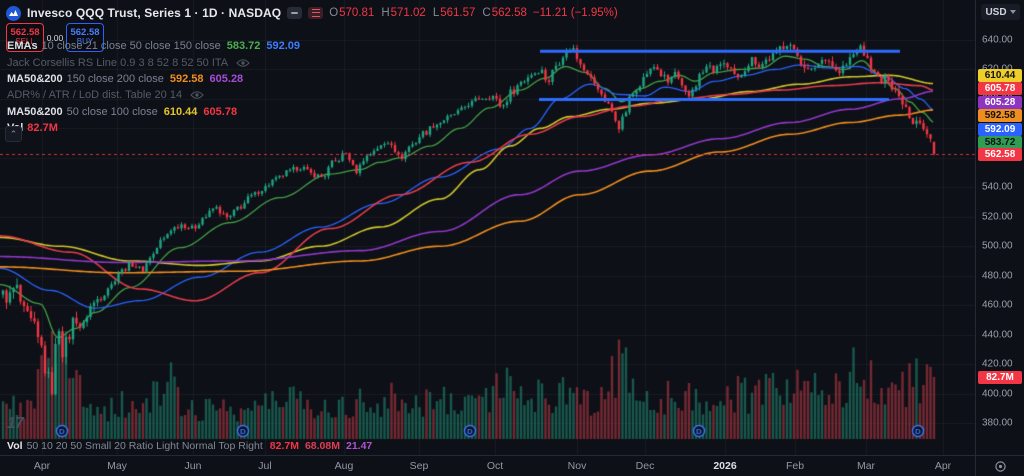 Image resolution: width=1024 pixels, height=476 pixels. I want to click on legend-row: MA50&200 150 close 200 close 592.58 605.28, so click(156, 79).